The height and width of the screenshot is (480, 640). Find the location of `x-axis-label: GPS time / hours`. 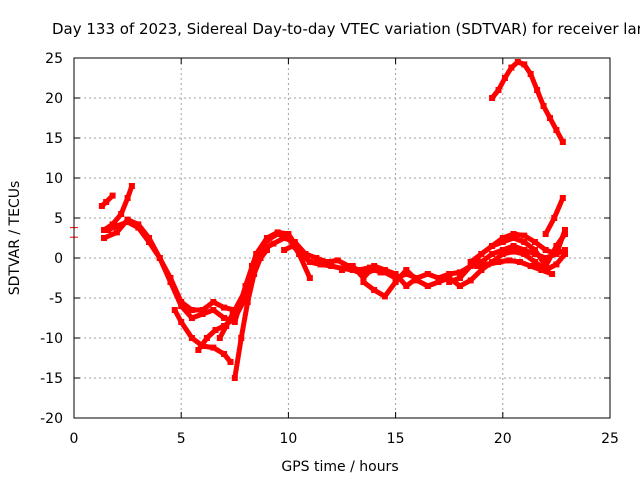

x-axis-label: GPS time / hours is located at coordinates (339, 467).